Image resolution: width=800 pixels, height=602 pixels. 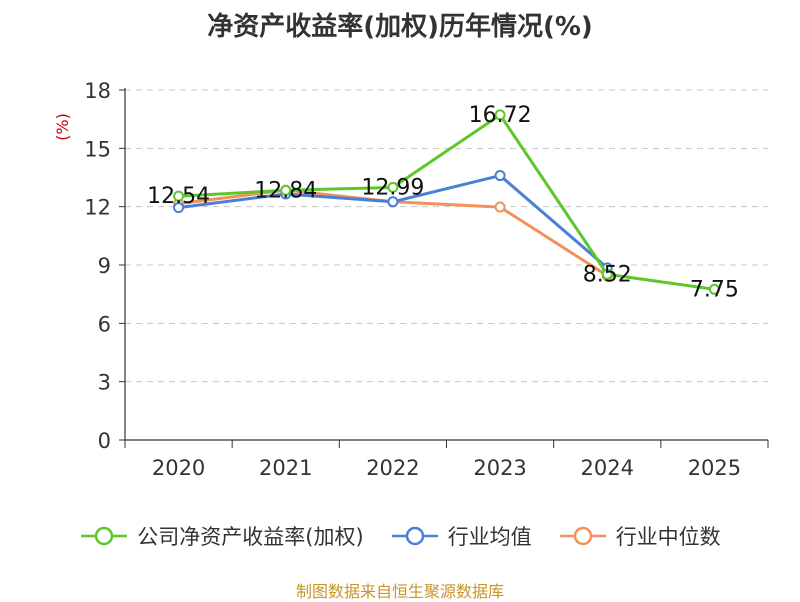 I want to click on data-label-2021: 12.84, so click(x=285, y=190).